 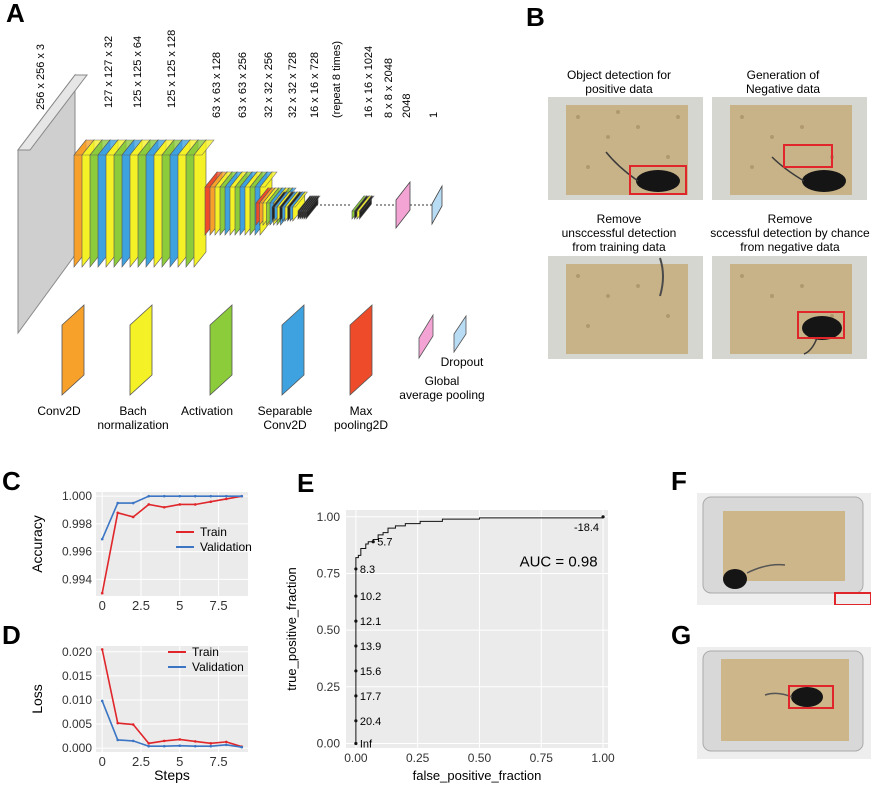 I want to click on legend-slabs, so click(x=264, y=350).